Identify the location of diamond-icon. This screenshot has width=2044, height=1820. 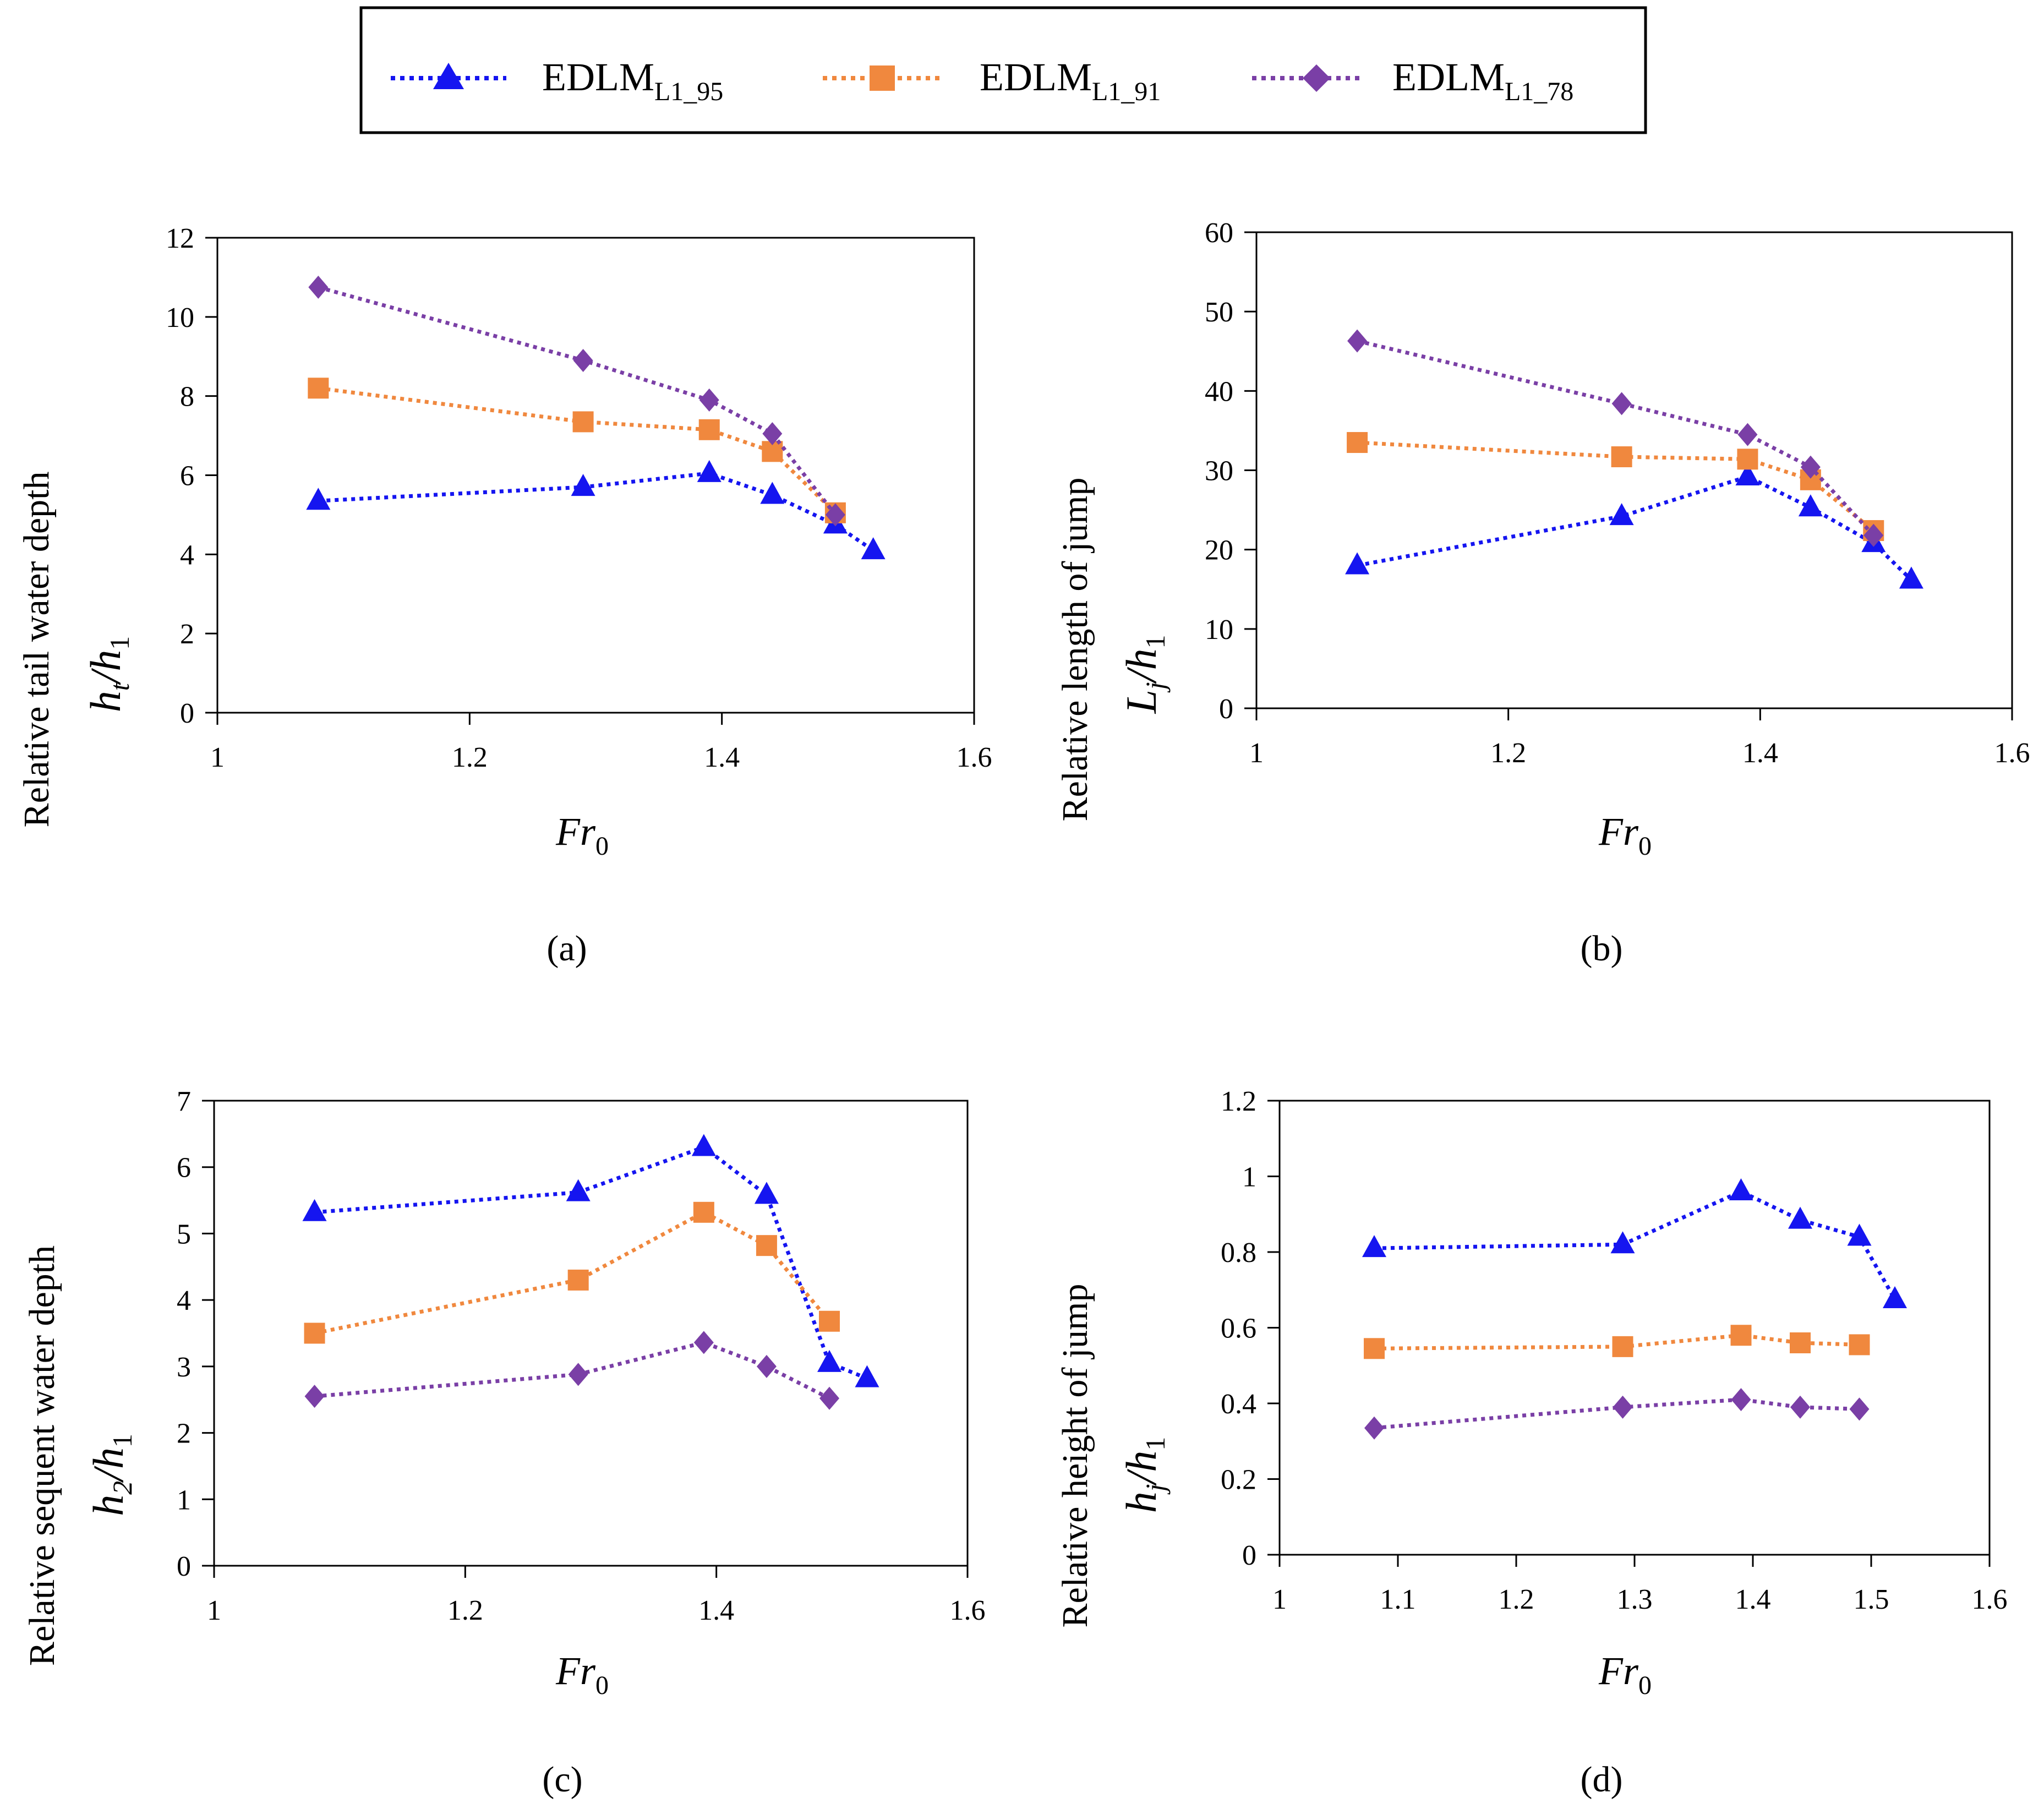
(1317, 78).